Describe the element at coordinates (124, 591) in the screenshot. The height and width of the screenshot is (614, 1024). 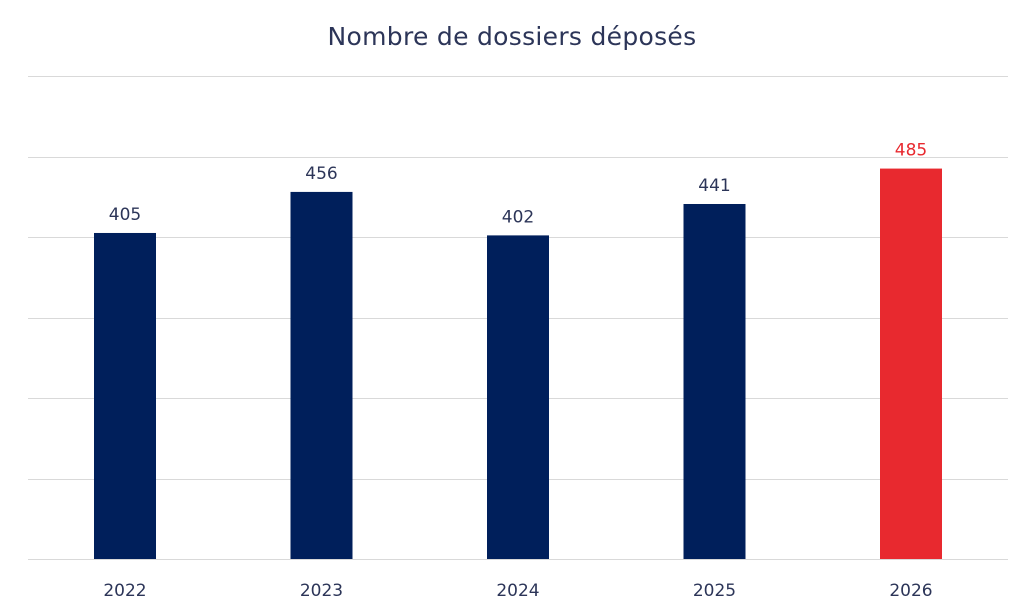
I see `x-tick-label-2022: 2022` at that location.